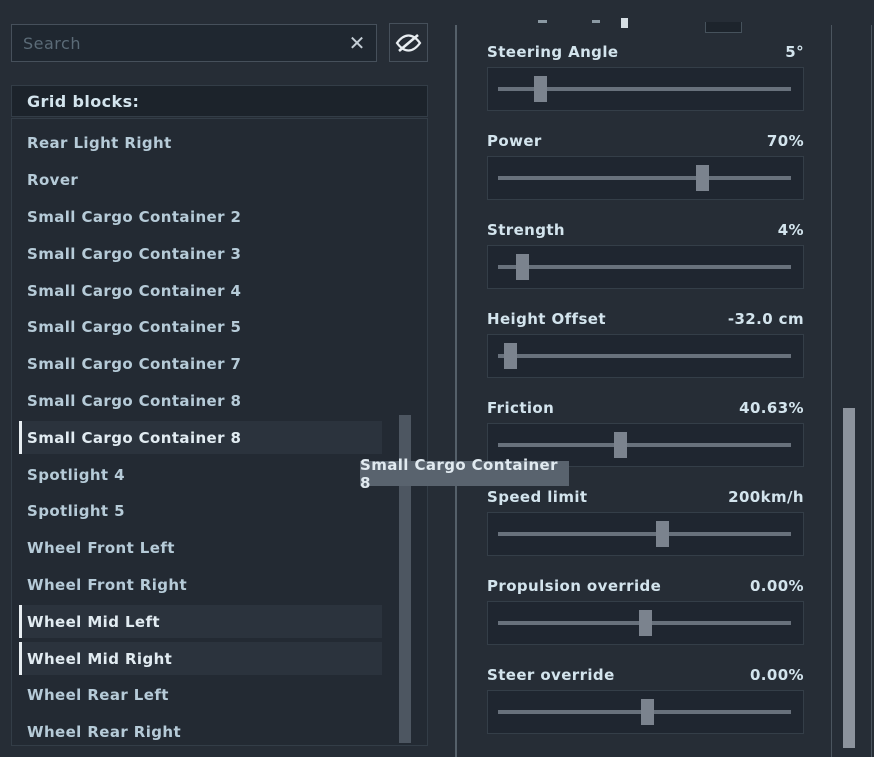 Image resolution: width=874 pixels, height=757 pixels. I want to click on close-icon: ✕, so click(357, 43).